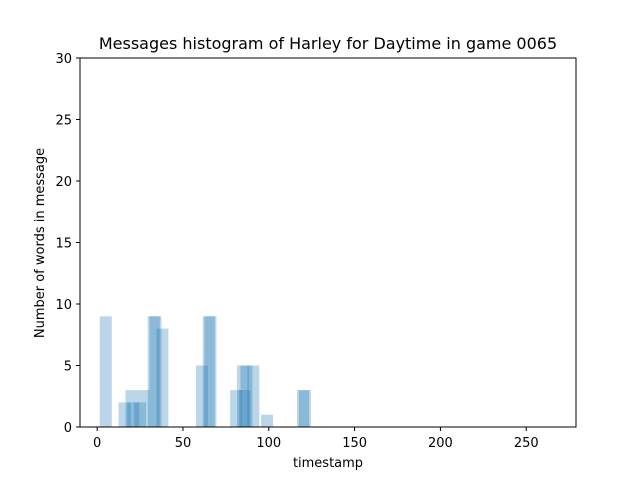 Image resolution: width=640 pixels, height=480 pixels. Describe the element at coordinates (354, 443) in the screenshot. I see `x-tick-label-3: 150` at that location.